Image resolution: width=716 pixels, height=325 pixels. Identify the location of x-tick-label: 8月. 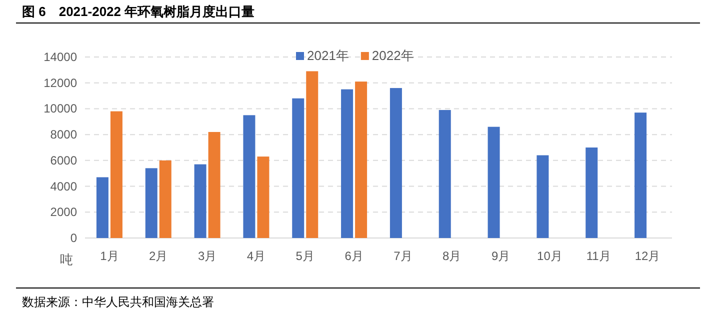
(452, 256).